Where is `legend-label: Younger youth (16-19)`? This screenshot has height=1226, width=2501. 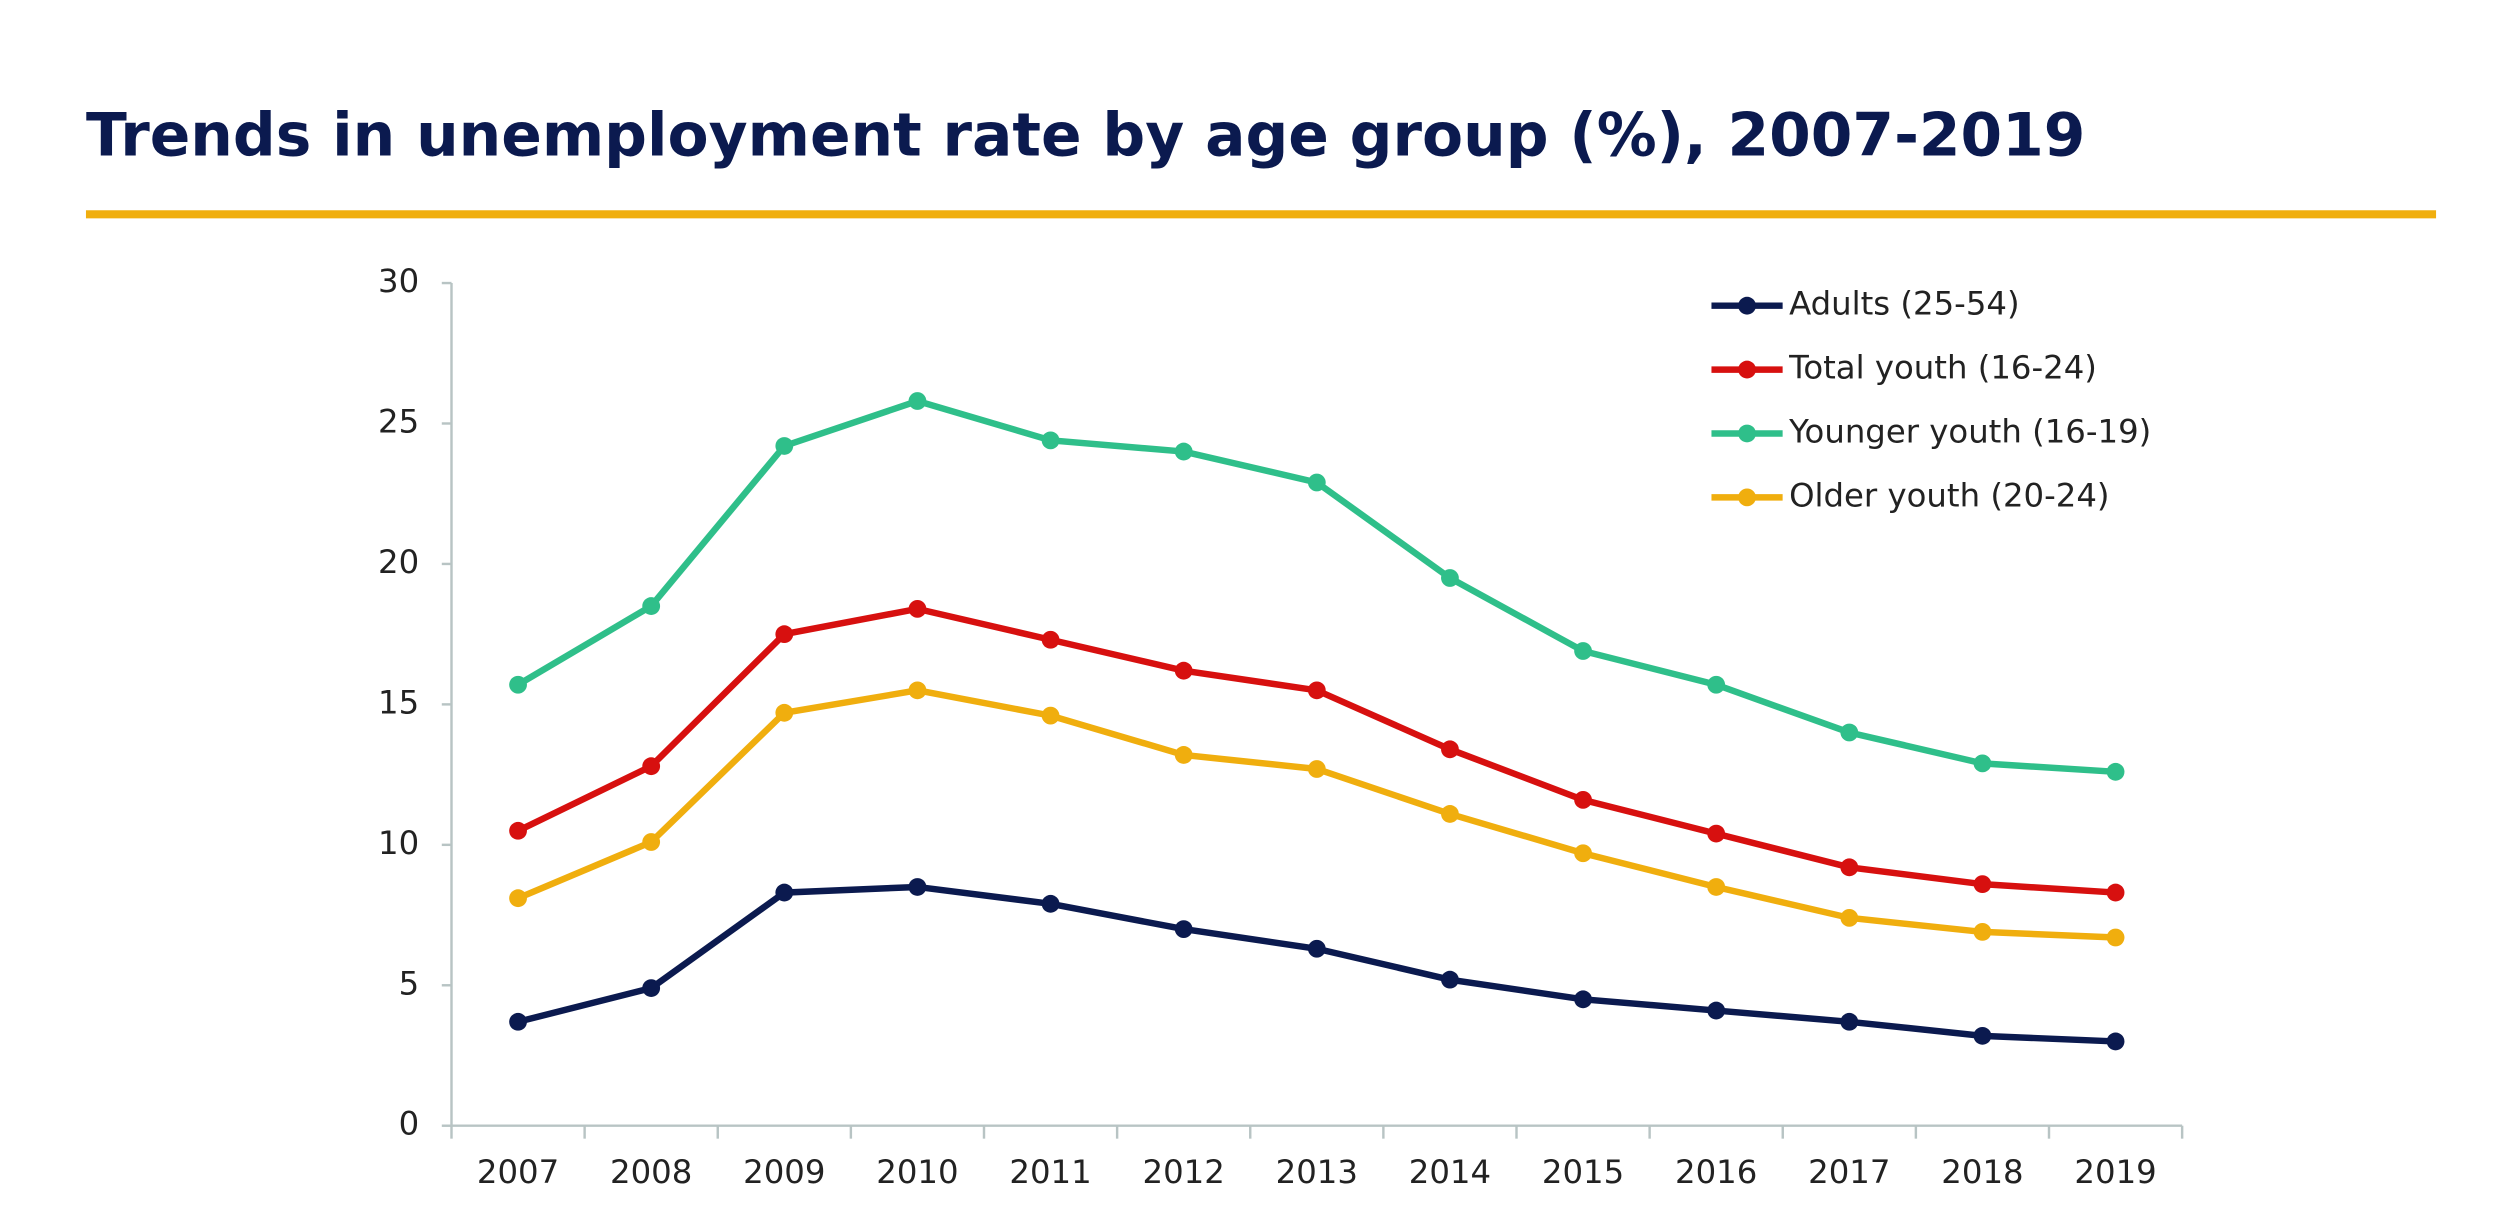
legend-label: Younger youth (16-19) is located at coordinates (1969, 431).